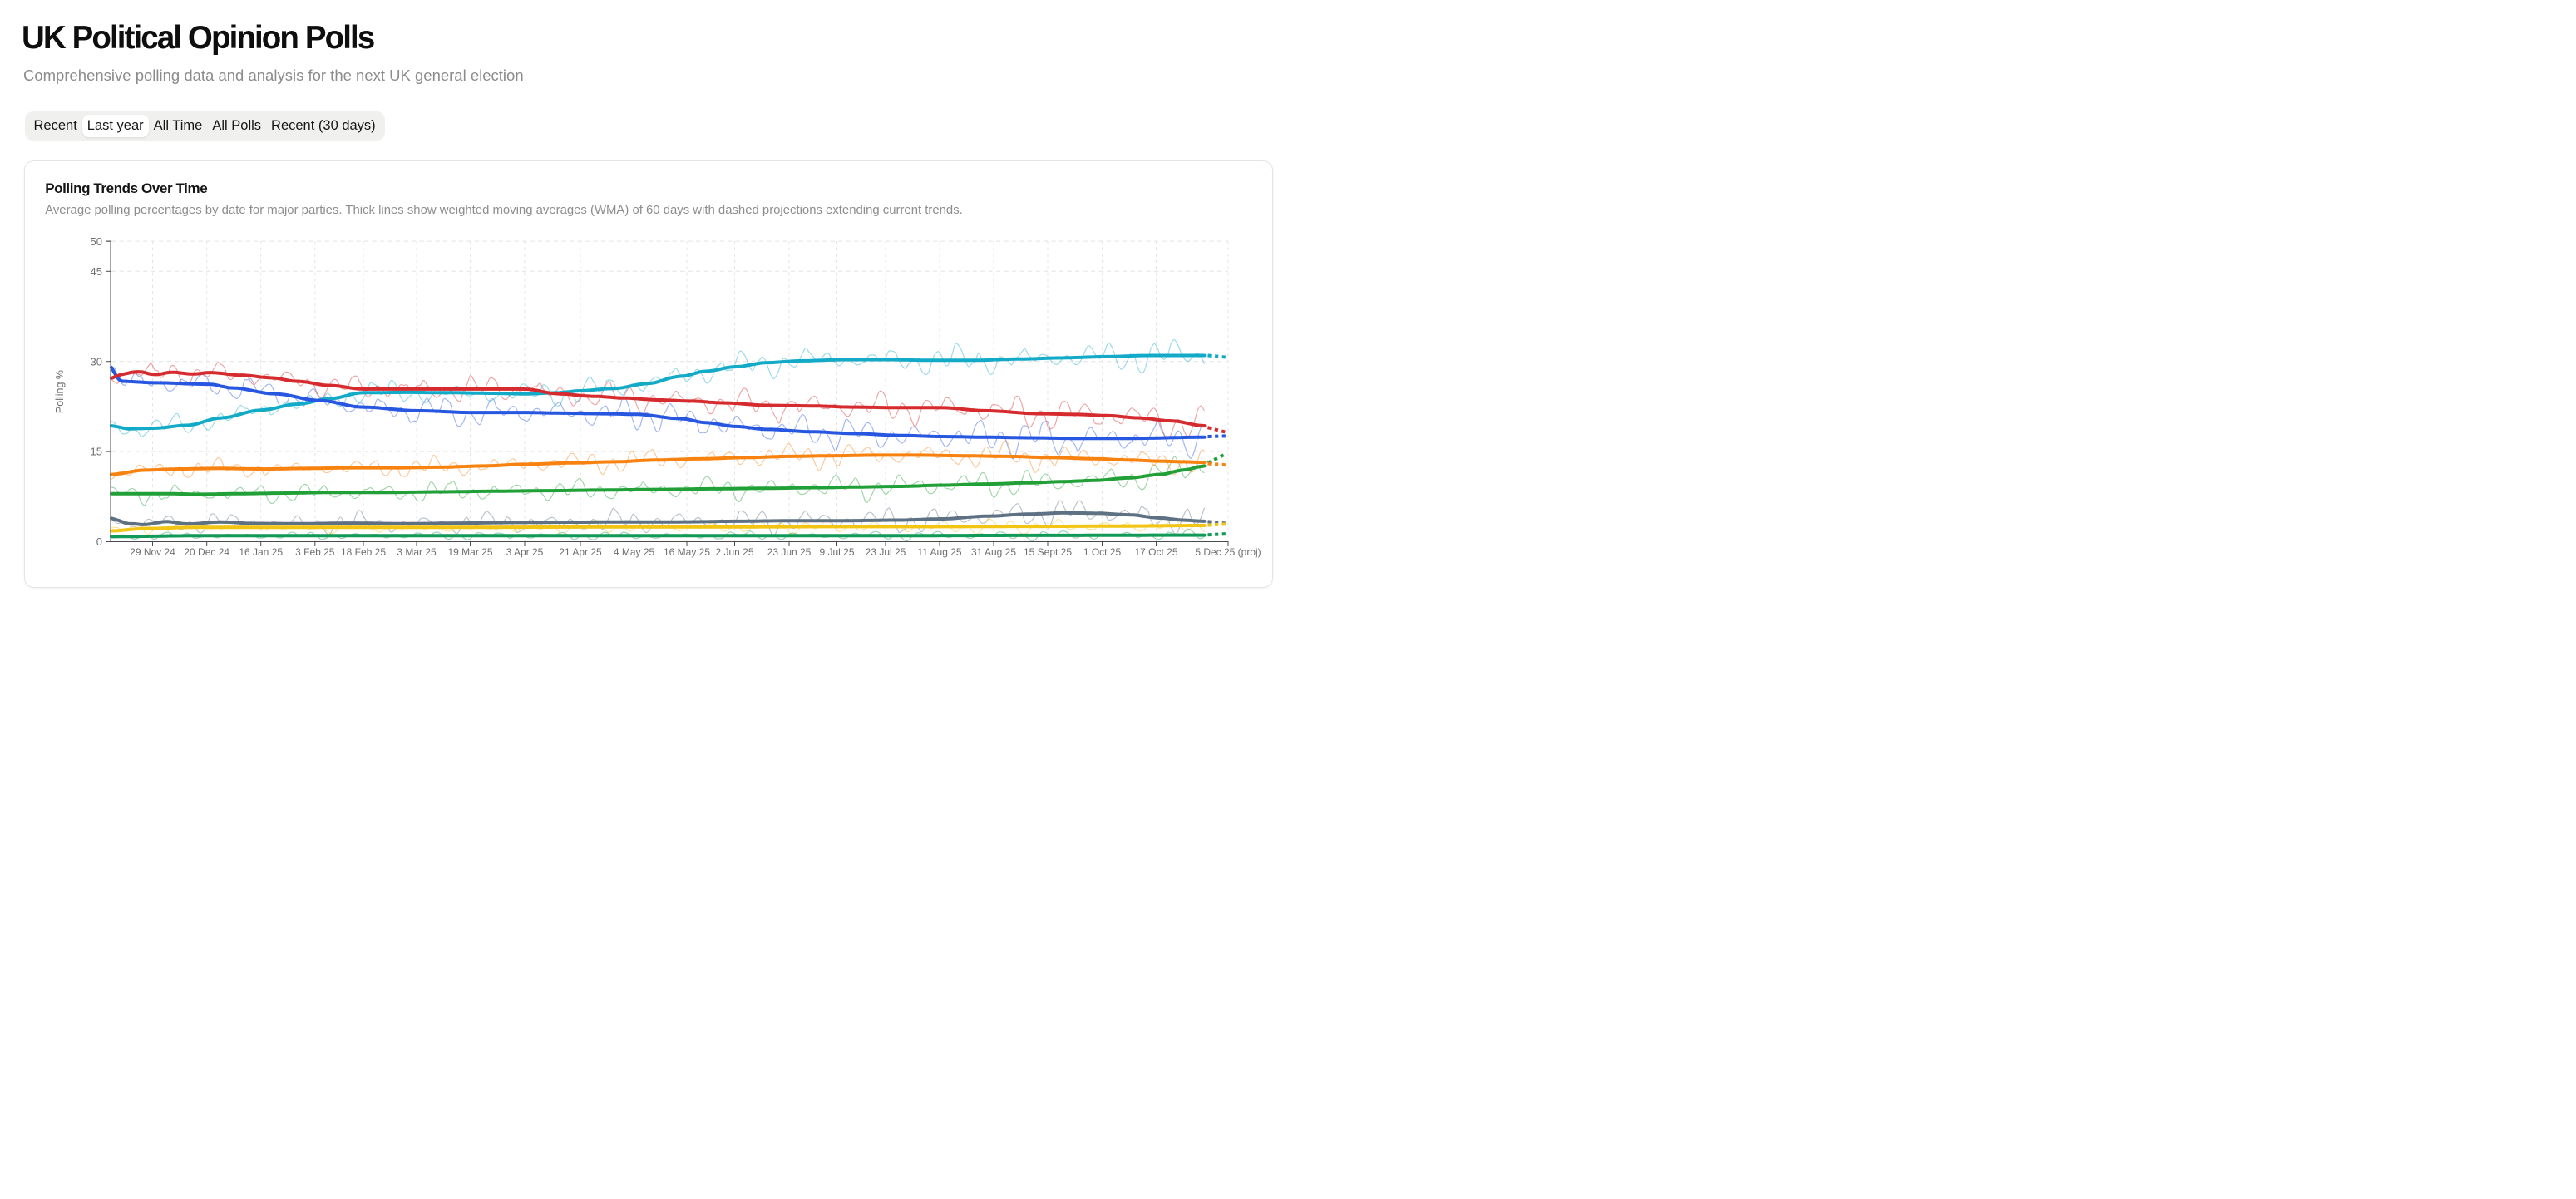  I want to click on svg-text: 0, so click(99, 541).